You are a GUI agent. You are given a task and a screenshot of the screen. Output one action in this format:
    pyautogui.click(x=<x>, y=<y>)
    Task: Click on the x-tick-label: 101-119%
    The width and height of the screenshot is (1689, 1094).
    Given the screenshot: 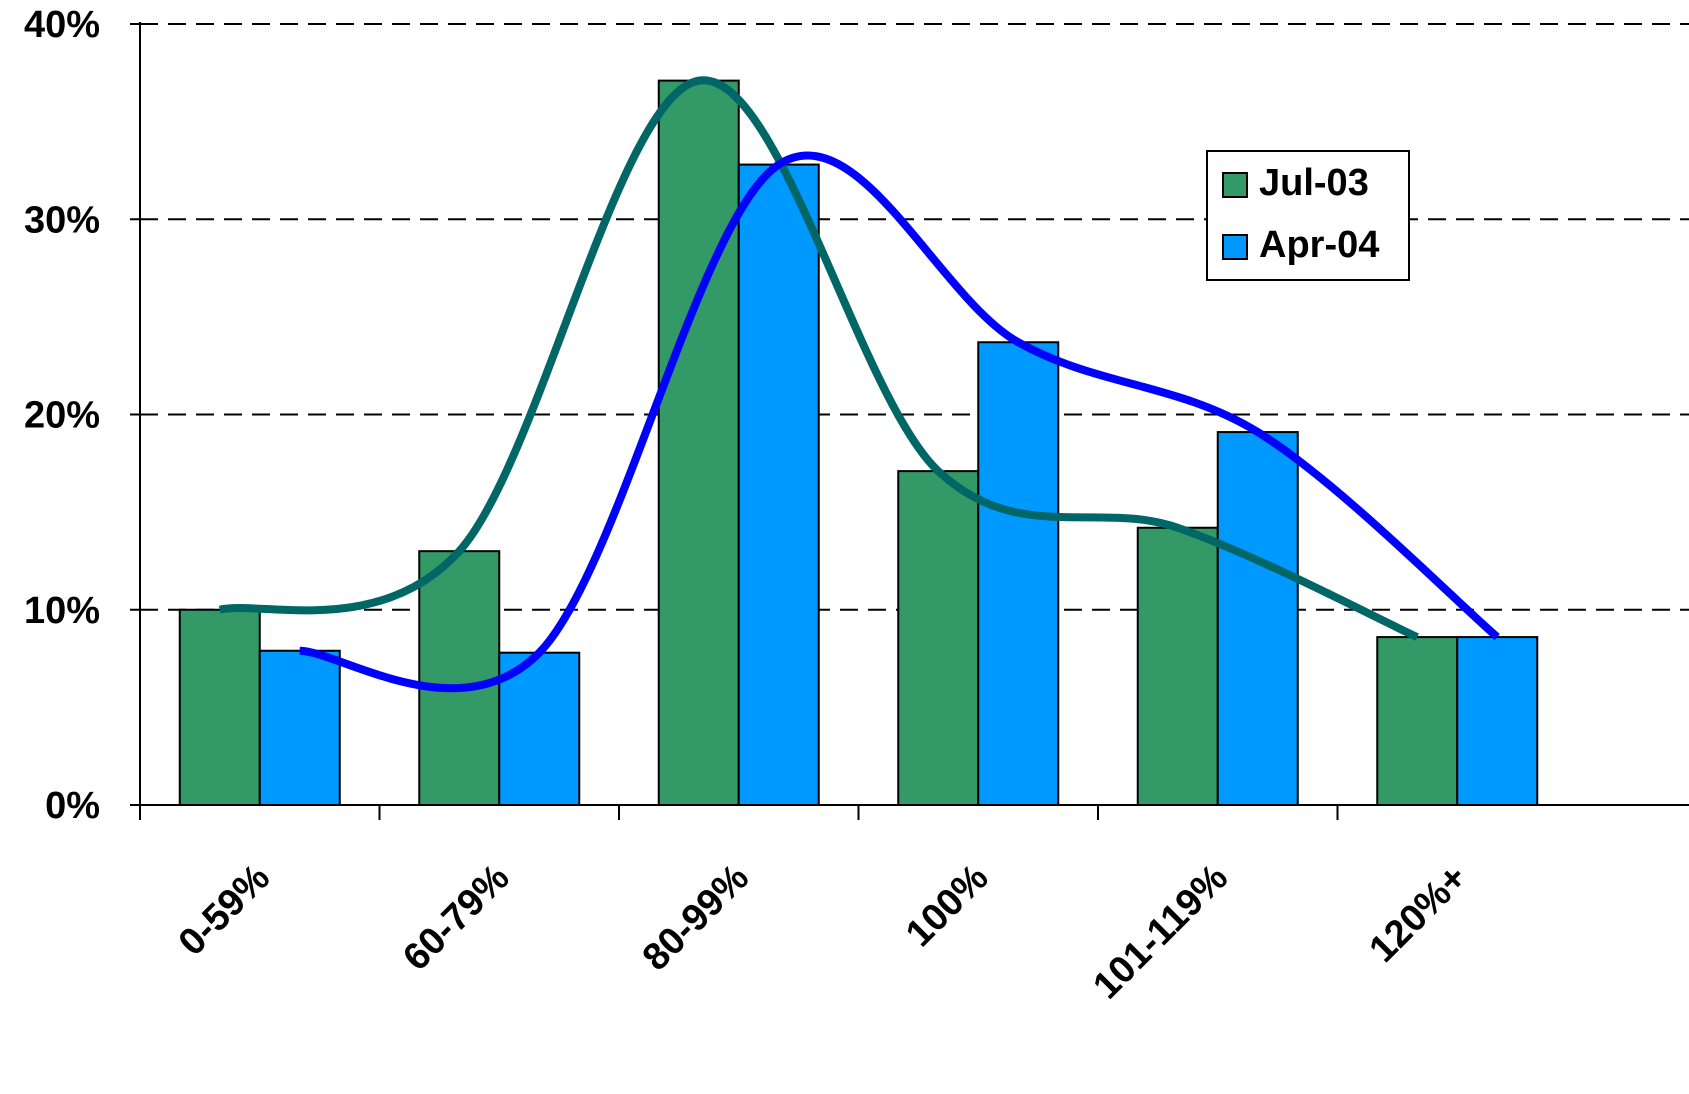 What is the action you would take?
    pyautogui.click(x=1160, y=932)
    